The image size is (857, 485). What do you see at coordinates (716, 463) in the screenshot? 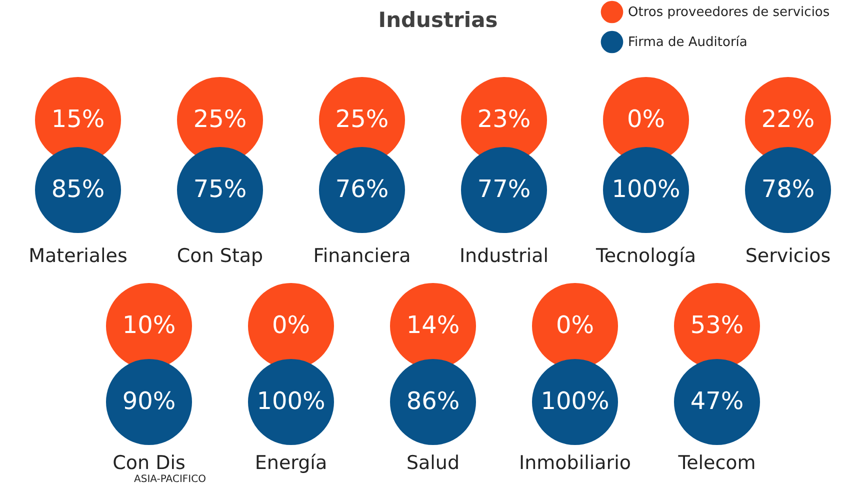
I see `category-label: Telecom` at bounding box center [716, 463].